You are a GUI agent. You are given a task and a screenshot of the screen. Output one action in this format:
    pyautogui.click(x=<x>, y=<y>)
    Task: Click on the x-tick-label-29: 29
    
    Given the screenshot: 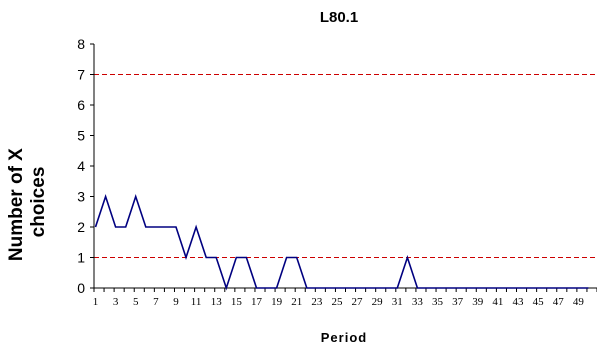 What is the action you would take?
    pyautogui.click(x=378, y=302)
    